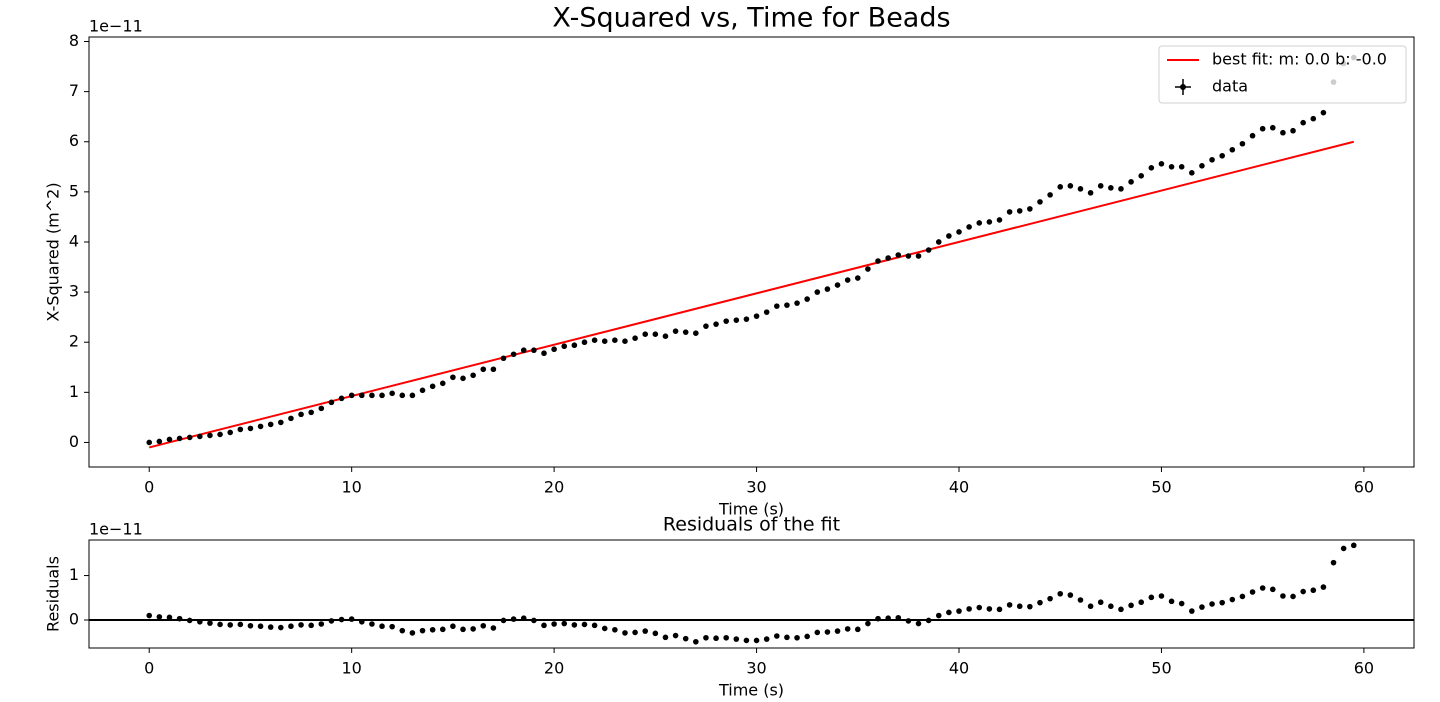  What do you see at coordinates (554, 487) in the screenshot?
I see `x-tick-label: 20` at bounding box center [554, 487].